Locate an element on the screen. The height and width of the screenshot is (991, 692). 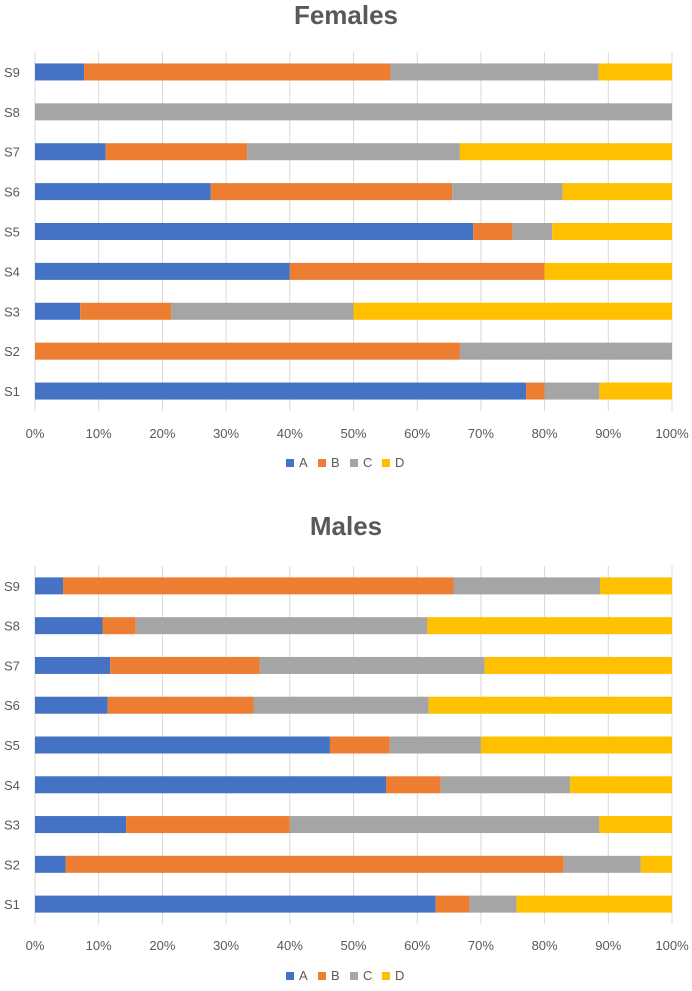
category-labels: S1 S2 S3 S4 S5 S6 S7 S8 S9 is located at coordinates (12, 232).